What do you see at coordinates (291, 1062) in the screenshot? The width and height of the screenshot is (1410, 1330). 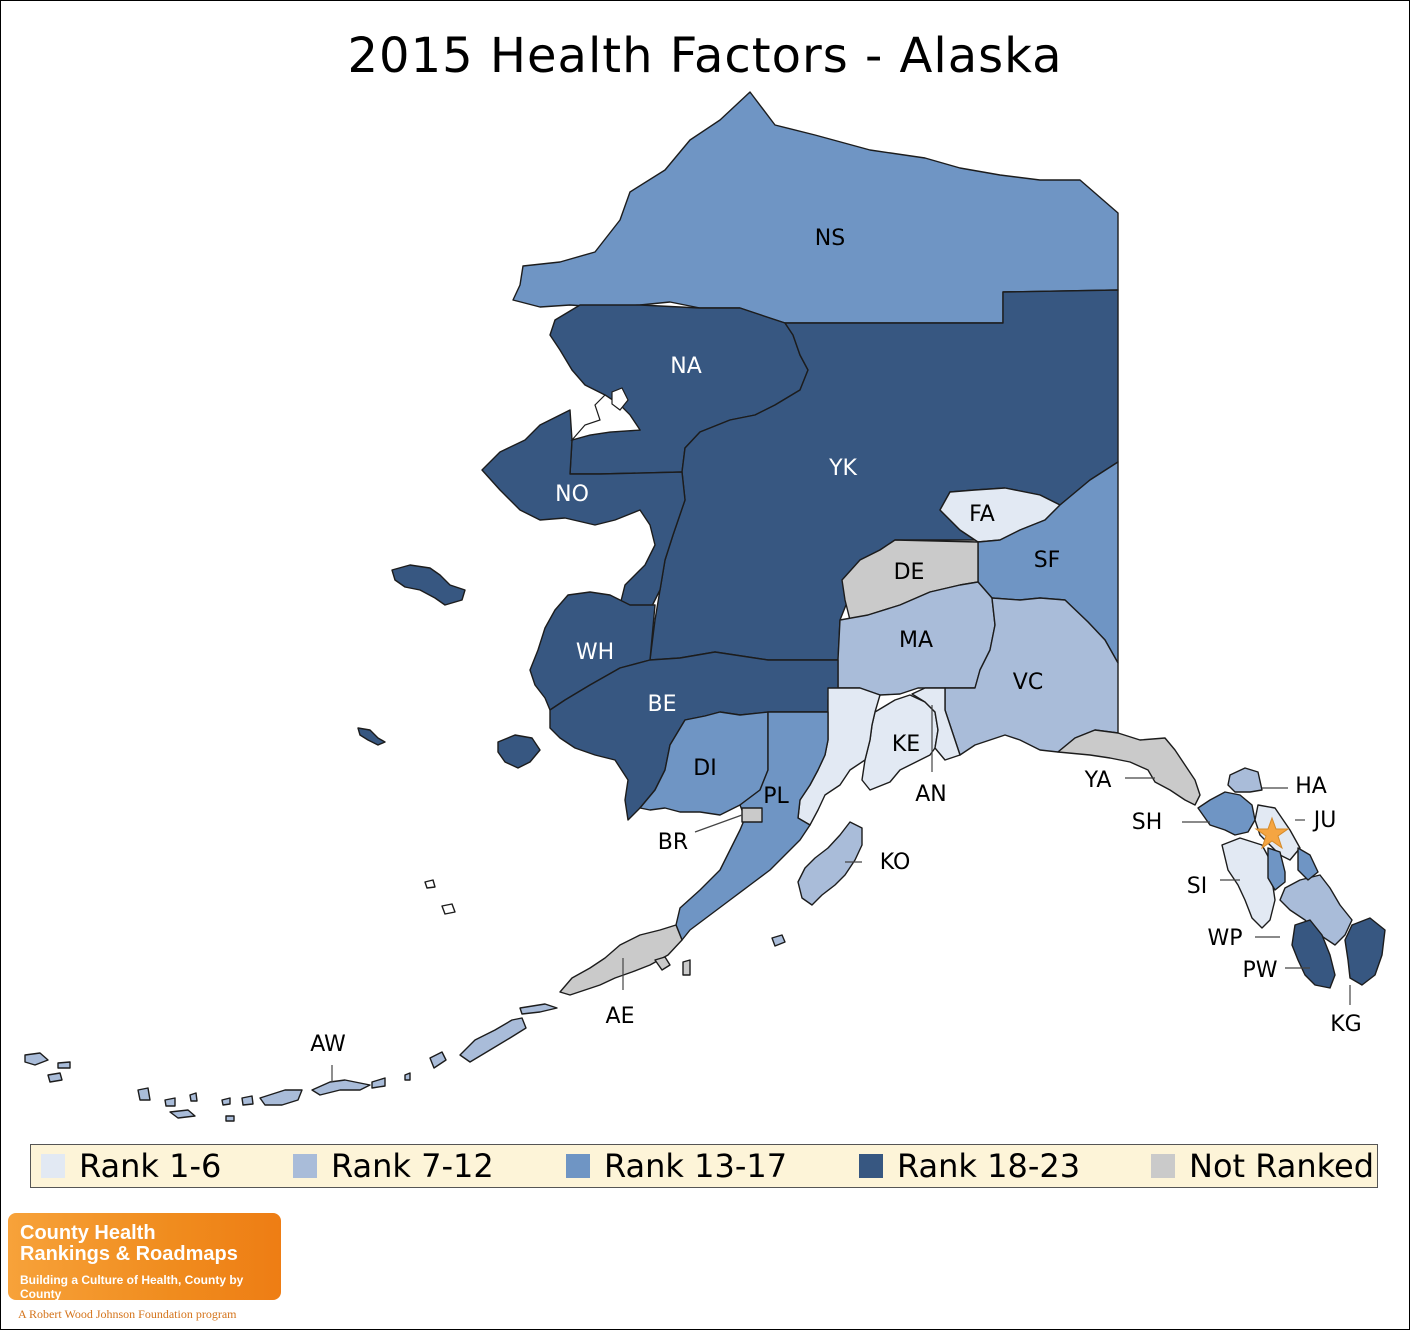 I see `region-AW` at bounding box center [291, 1062].